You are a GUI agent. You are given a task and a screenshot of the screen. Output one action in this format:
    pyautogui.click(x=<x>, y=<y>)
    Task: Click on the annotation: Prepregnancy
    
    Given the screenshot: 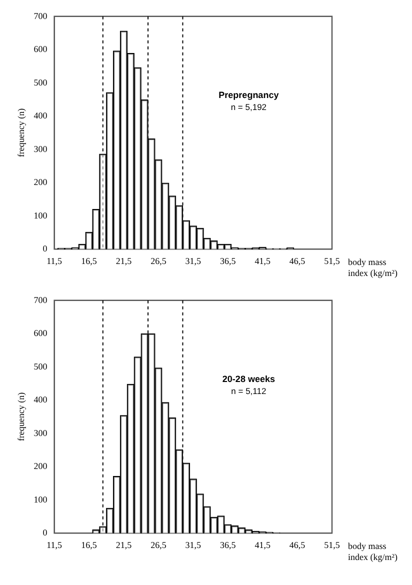 What is the action you would take?
    pyautogui.click(x=248, y=95)
    